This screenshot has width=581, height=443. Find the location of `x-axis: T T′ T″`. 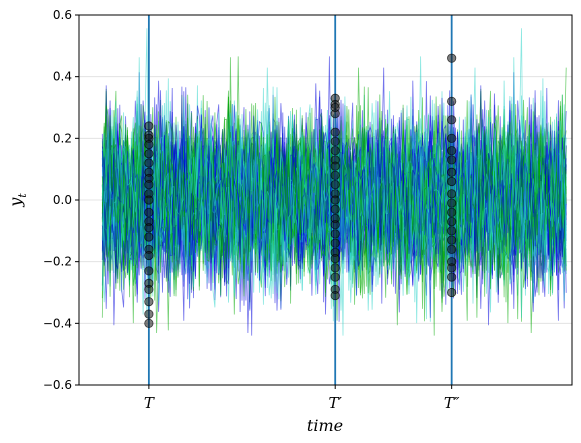

x-axis: T T′ T″ is located at coordinates (302, 398).